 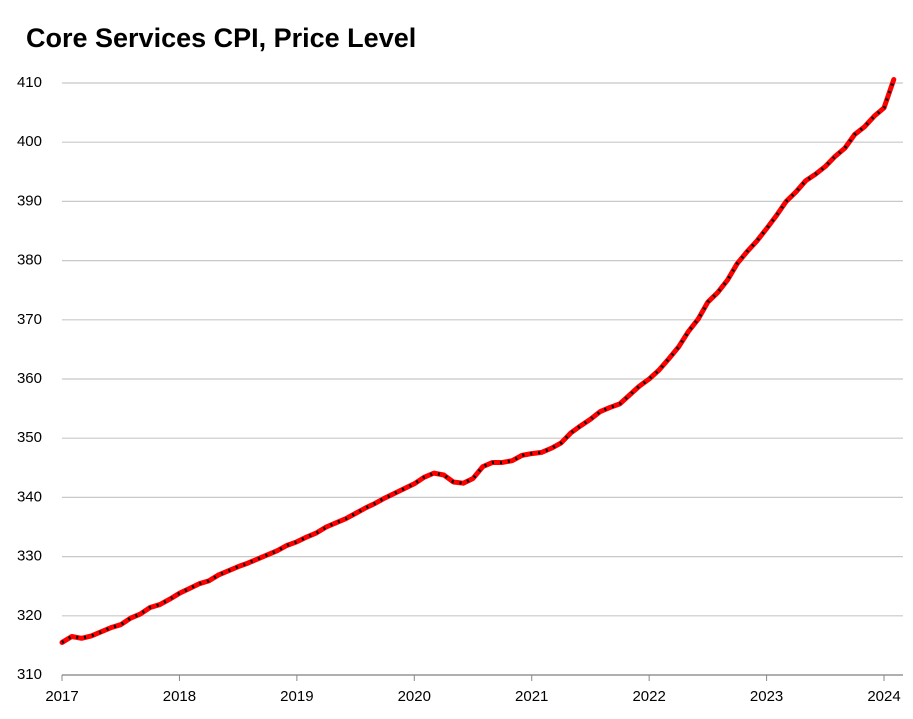 I want to click on y-tick-label: 340, so click(x=29, y=496).